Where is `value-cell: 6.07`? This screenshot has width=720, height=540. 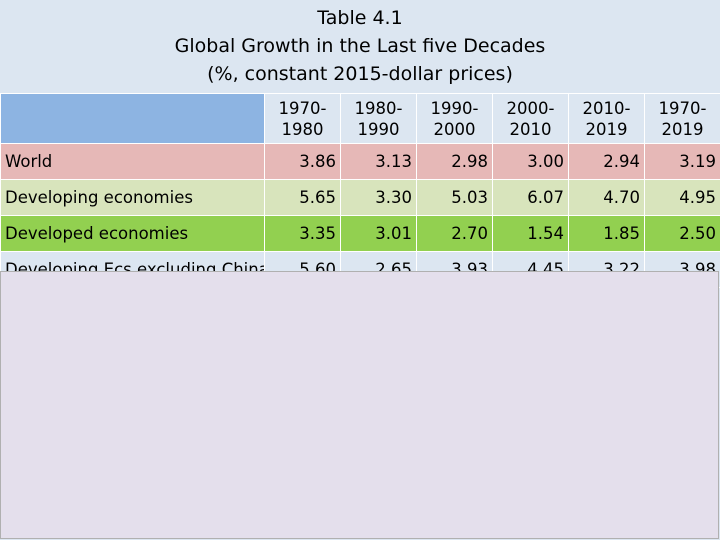
value-cell: 6.07 is located at coordinates (530, 197).